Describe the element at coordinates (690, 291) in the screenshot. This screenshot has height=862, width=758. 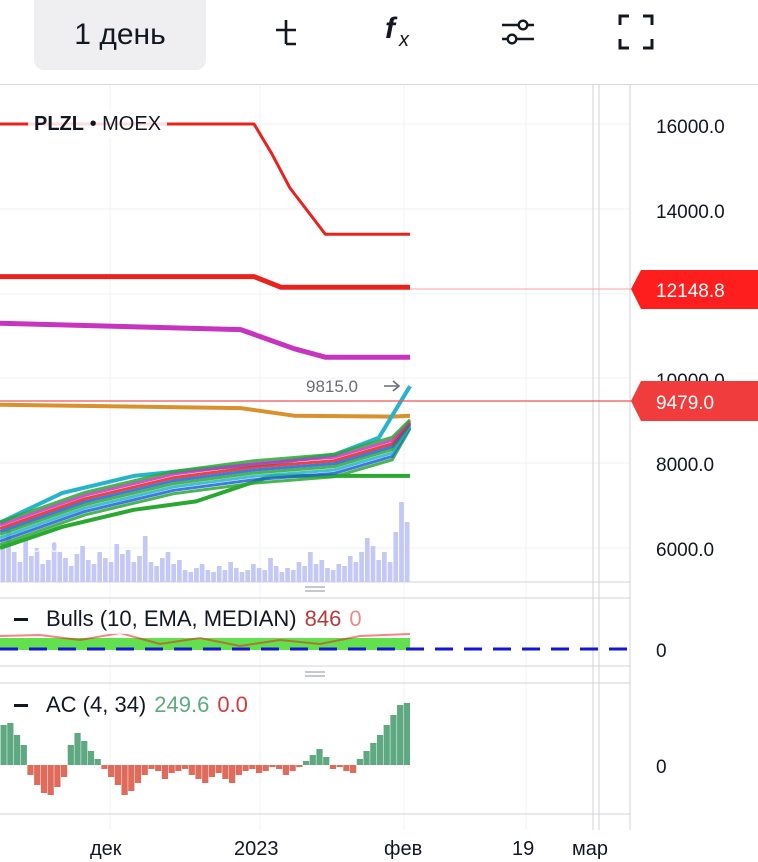
I see `price-badge-text: 12148.8` at that location.